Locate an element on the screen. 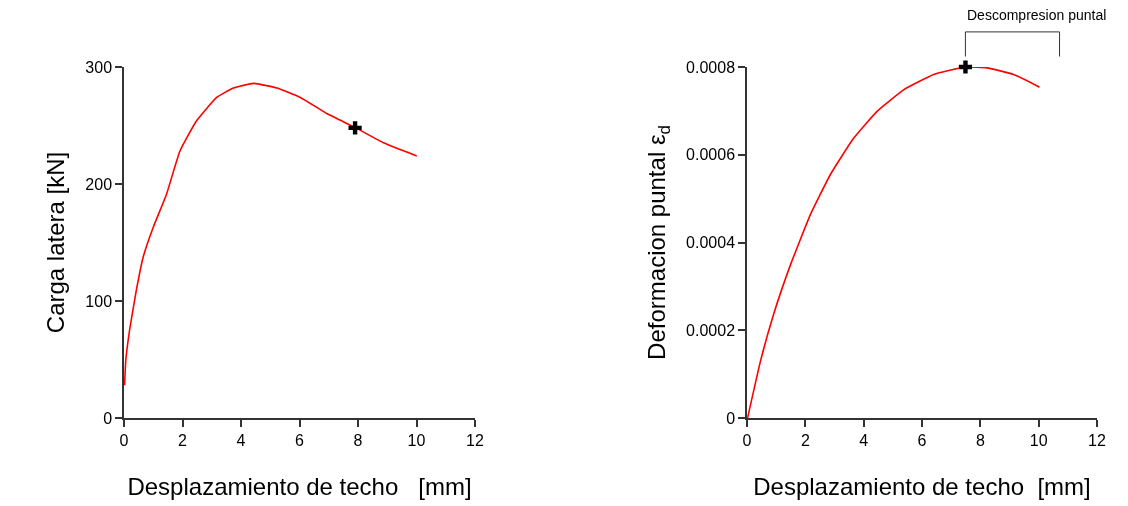 The height and width of the screenshot is (506, 1128). y-tick-label: 300 is located at coordinates (99, 67).